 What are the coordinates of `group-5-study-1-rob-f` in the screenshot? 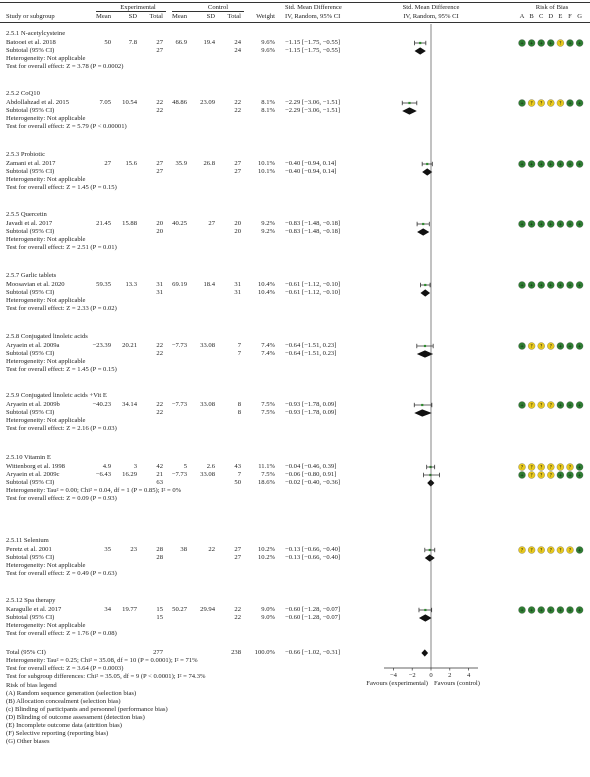 It's located at (570, 285).